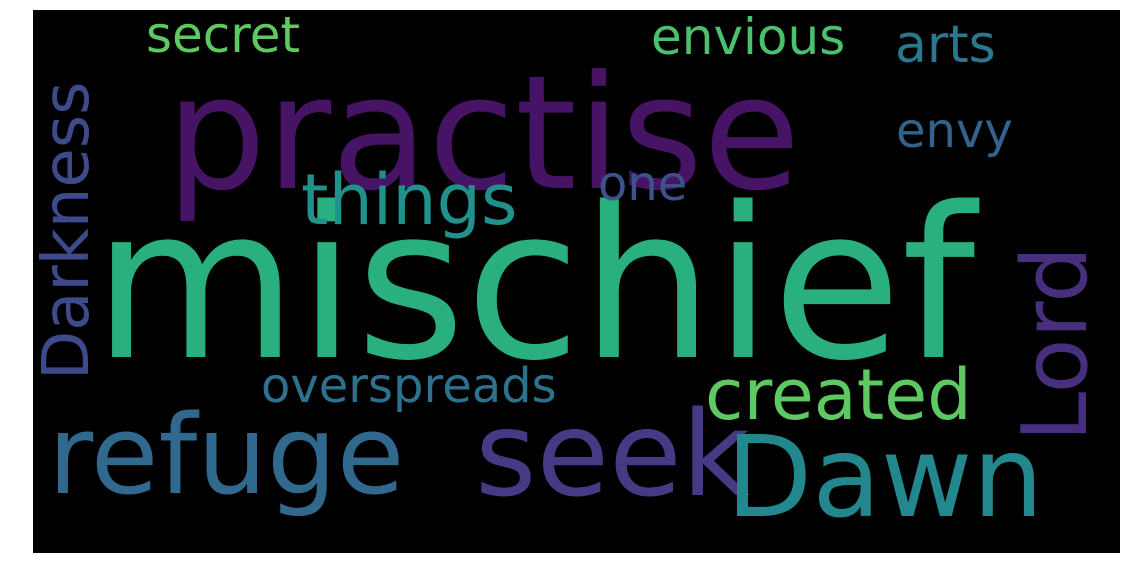 The width and height of the screenshot is (1131, 578). I want to click on word-arts: arts, so click(945, 45).